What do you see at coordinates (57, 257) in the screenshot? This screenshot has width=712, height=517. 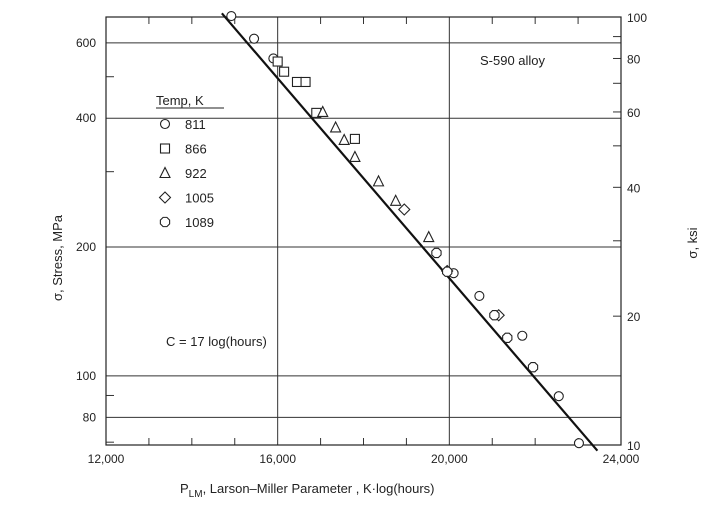 I see `y-axis-left-title: σ, Stress, MPa` at bounding box center [57, 257].